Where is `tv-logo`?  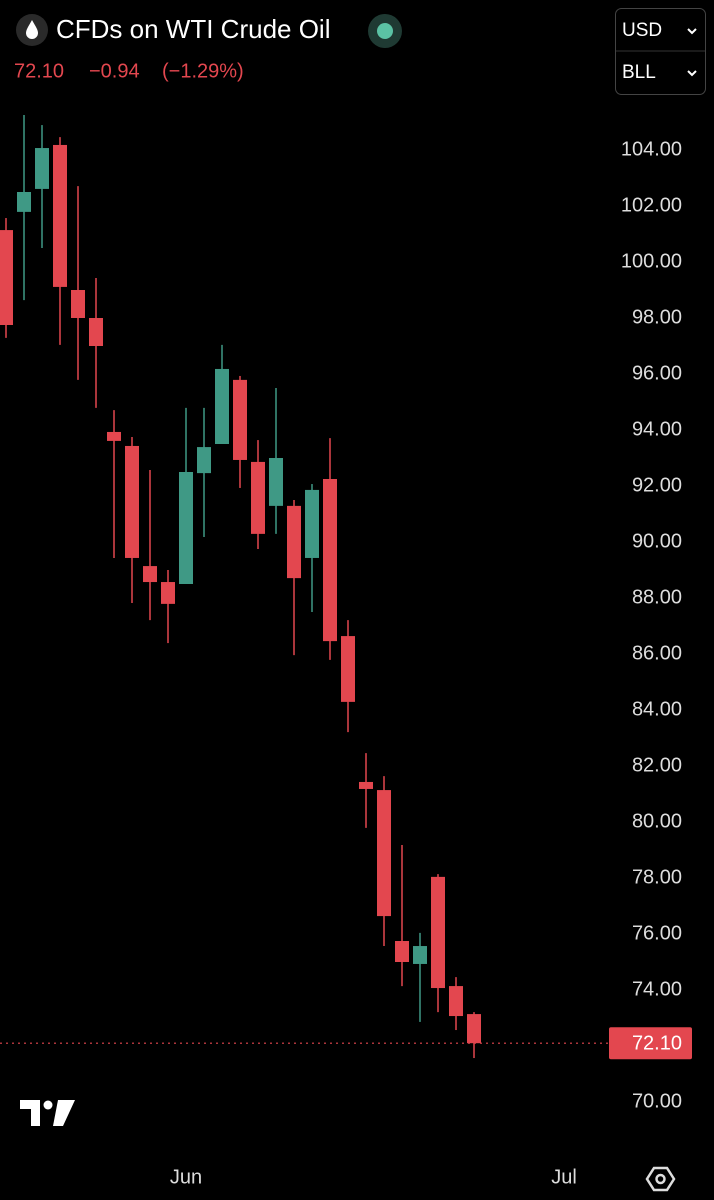
tv-logo is located at coordinates (47, 1113).